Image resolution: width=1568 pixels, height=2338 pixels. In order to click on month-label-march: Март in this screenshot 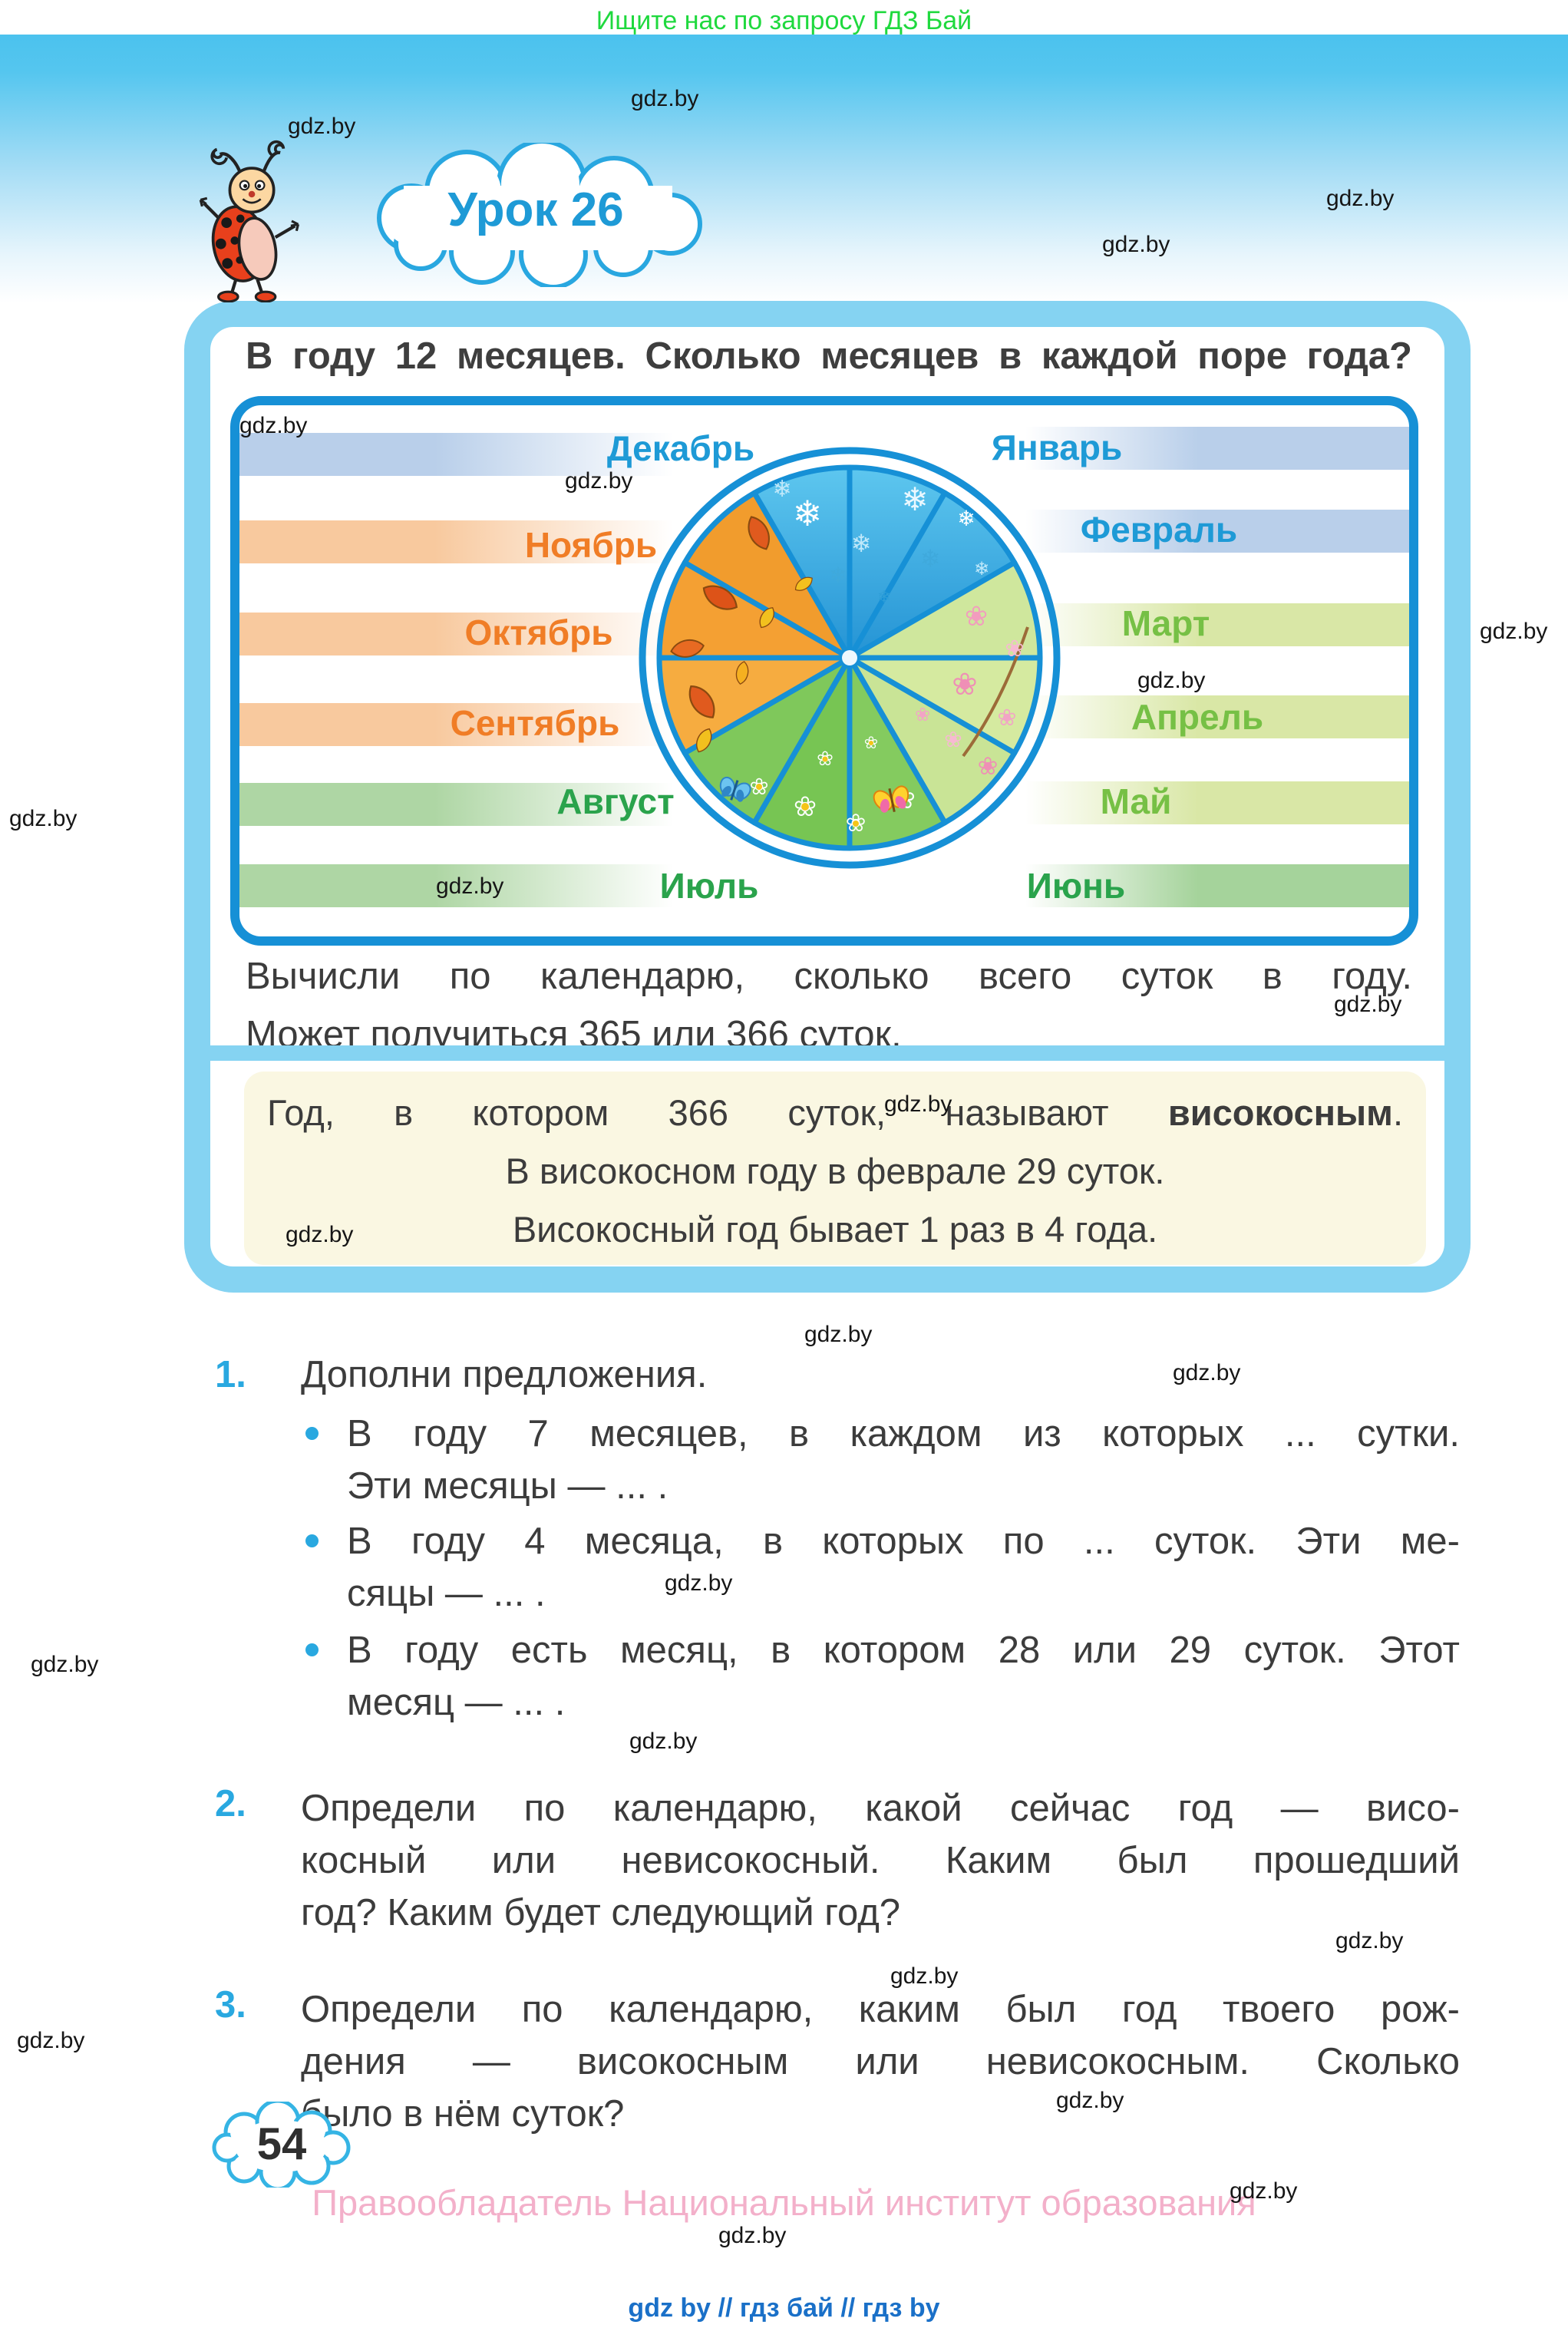, I will do `click(1165, 623)`.